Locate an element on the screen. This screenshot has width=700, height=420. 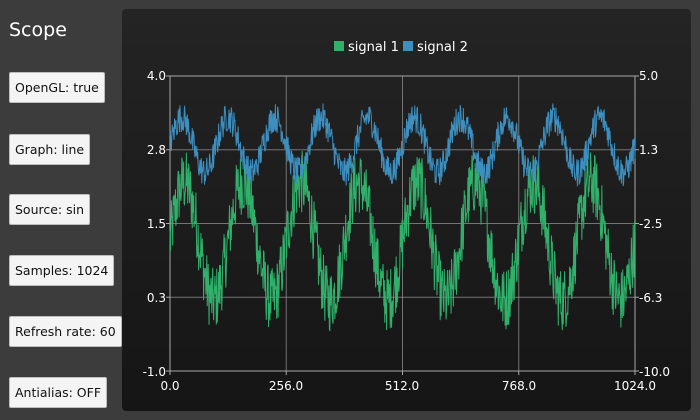
y-left-tick-label: 4.0 is located at coordinates (156, 76).